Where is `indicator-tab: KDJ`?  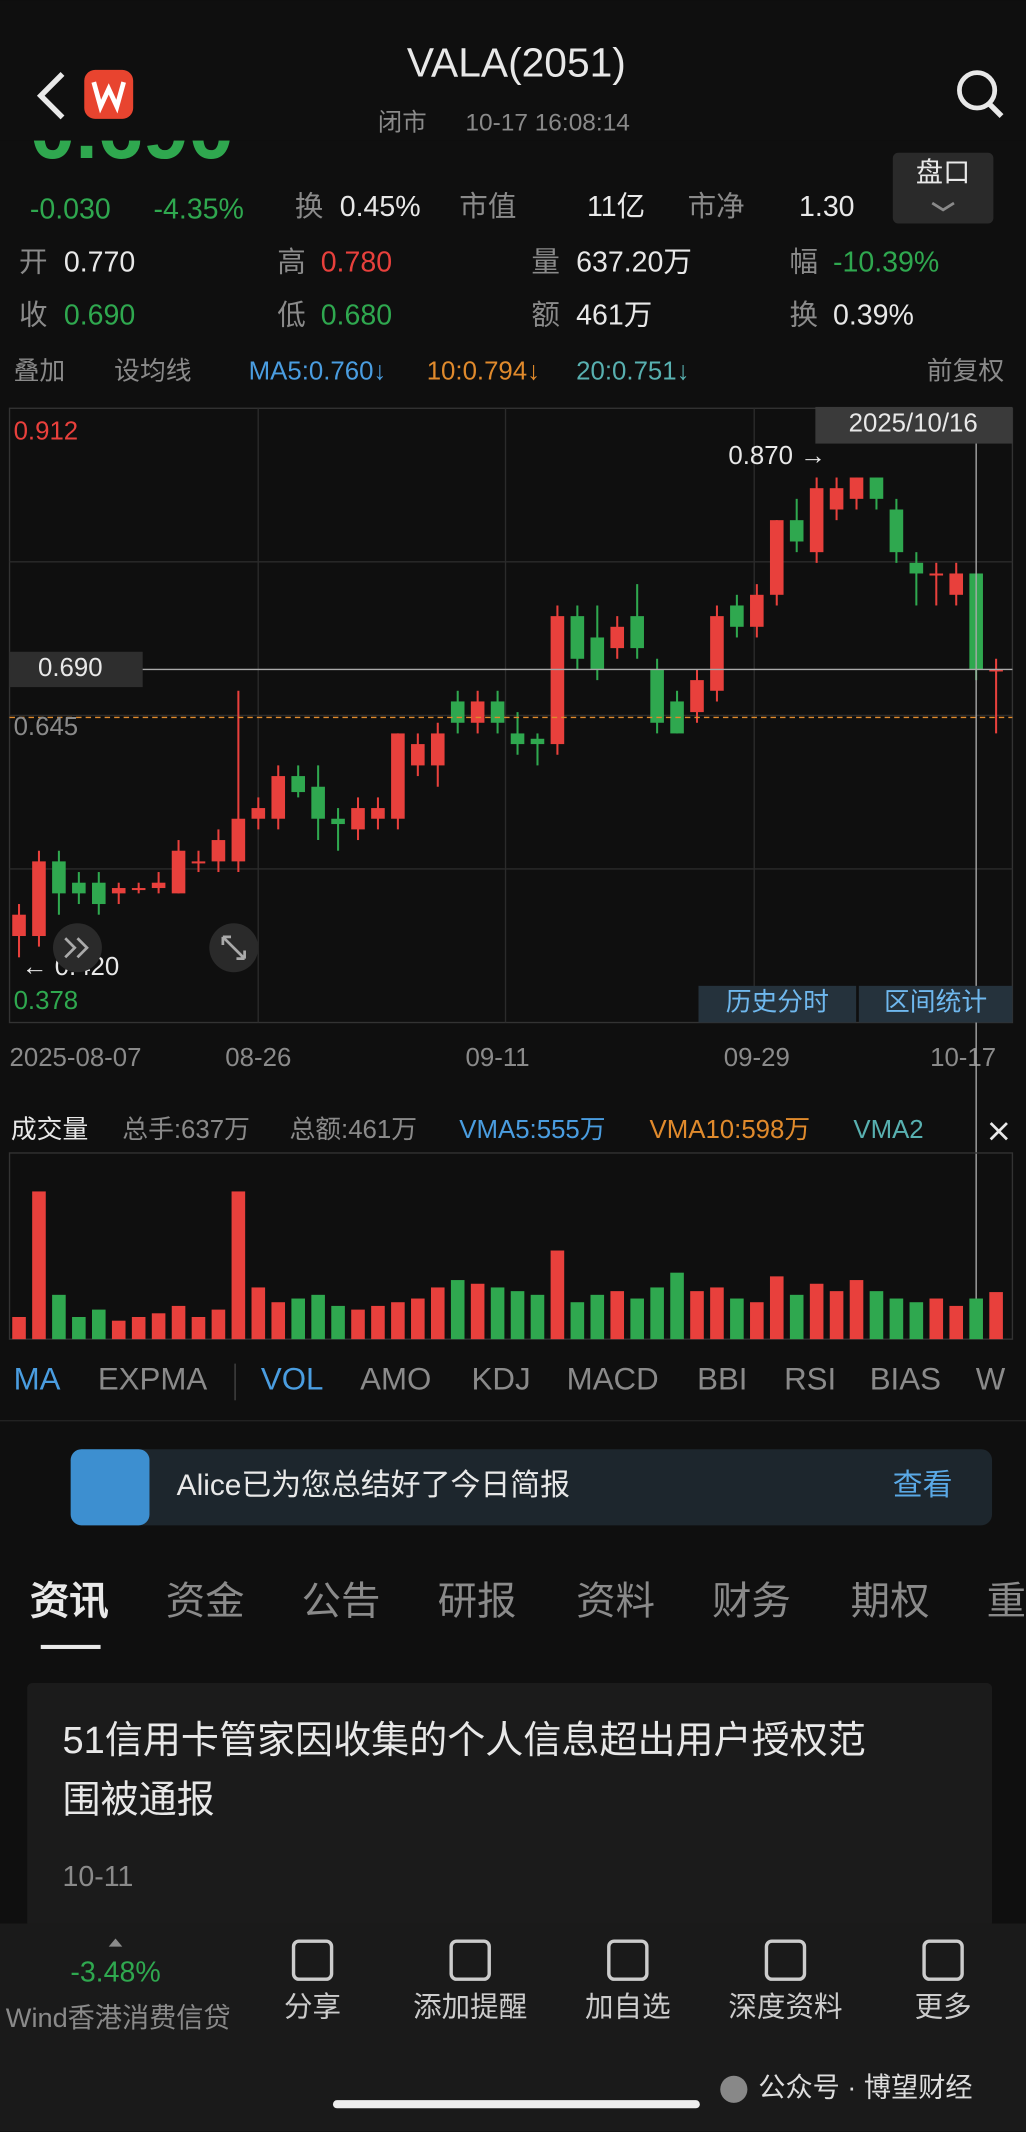
indicator-tab: KDJ is located at coordinates (501, 1379).